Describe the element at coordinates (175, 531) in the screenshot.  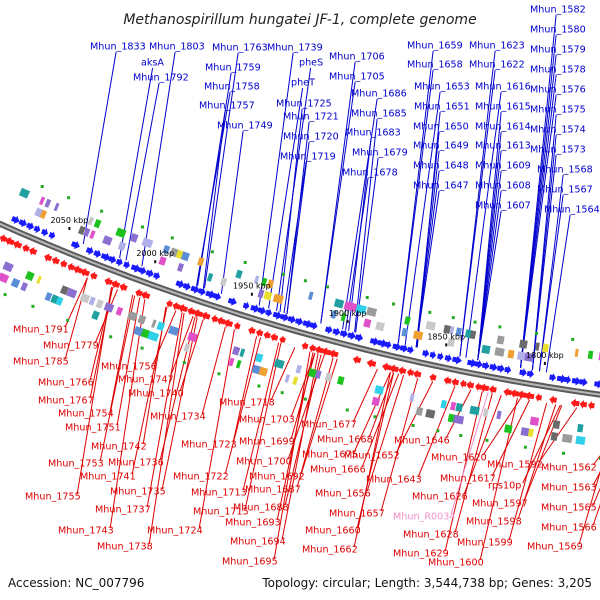
I see `gene-label: Mhun_1724` at that location.